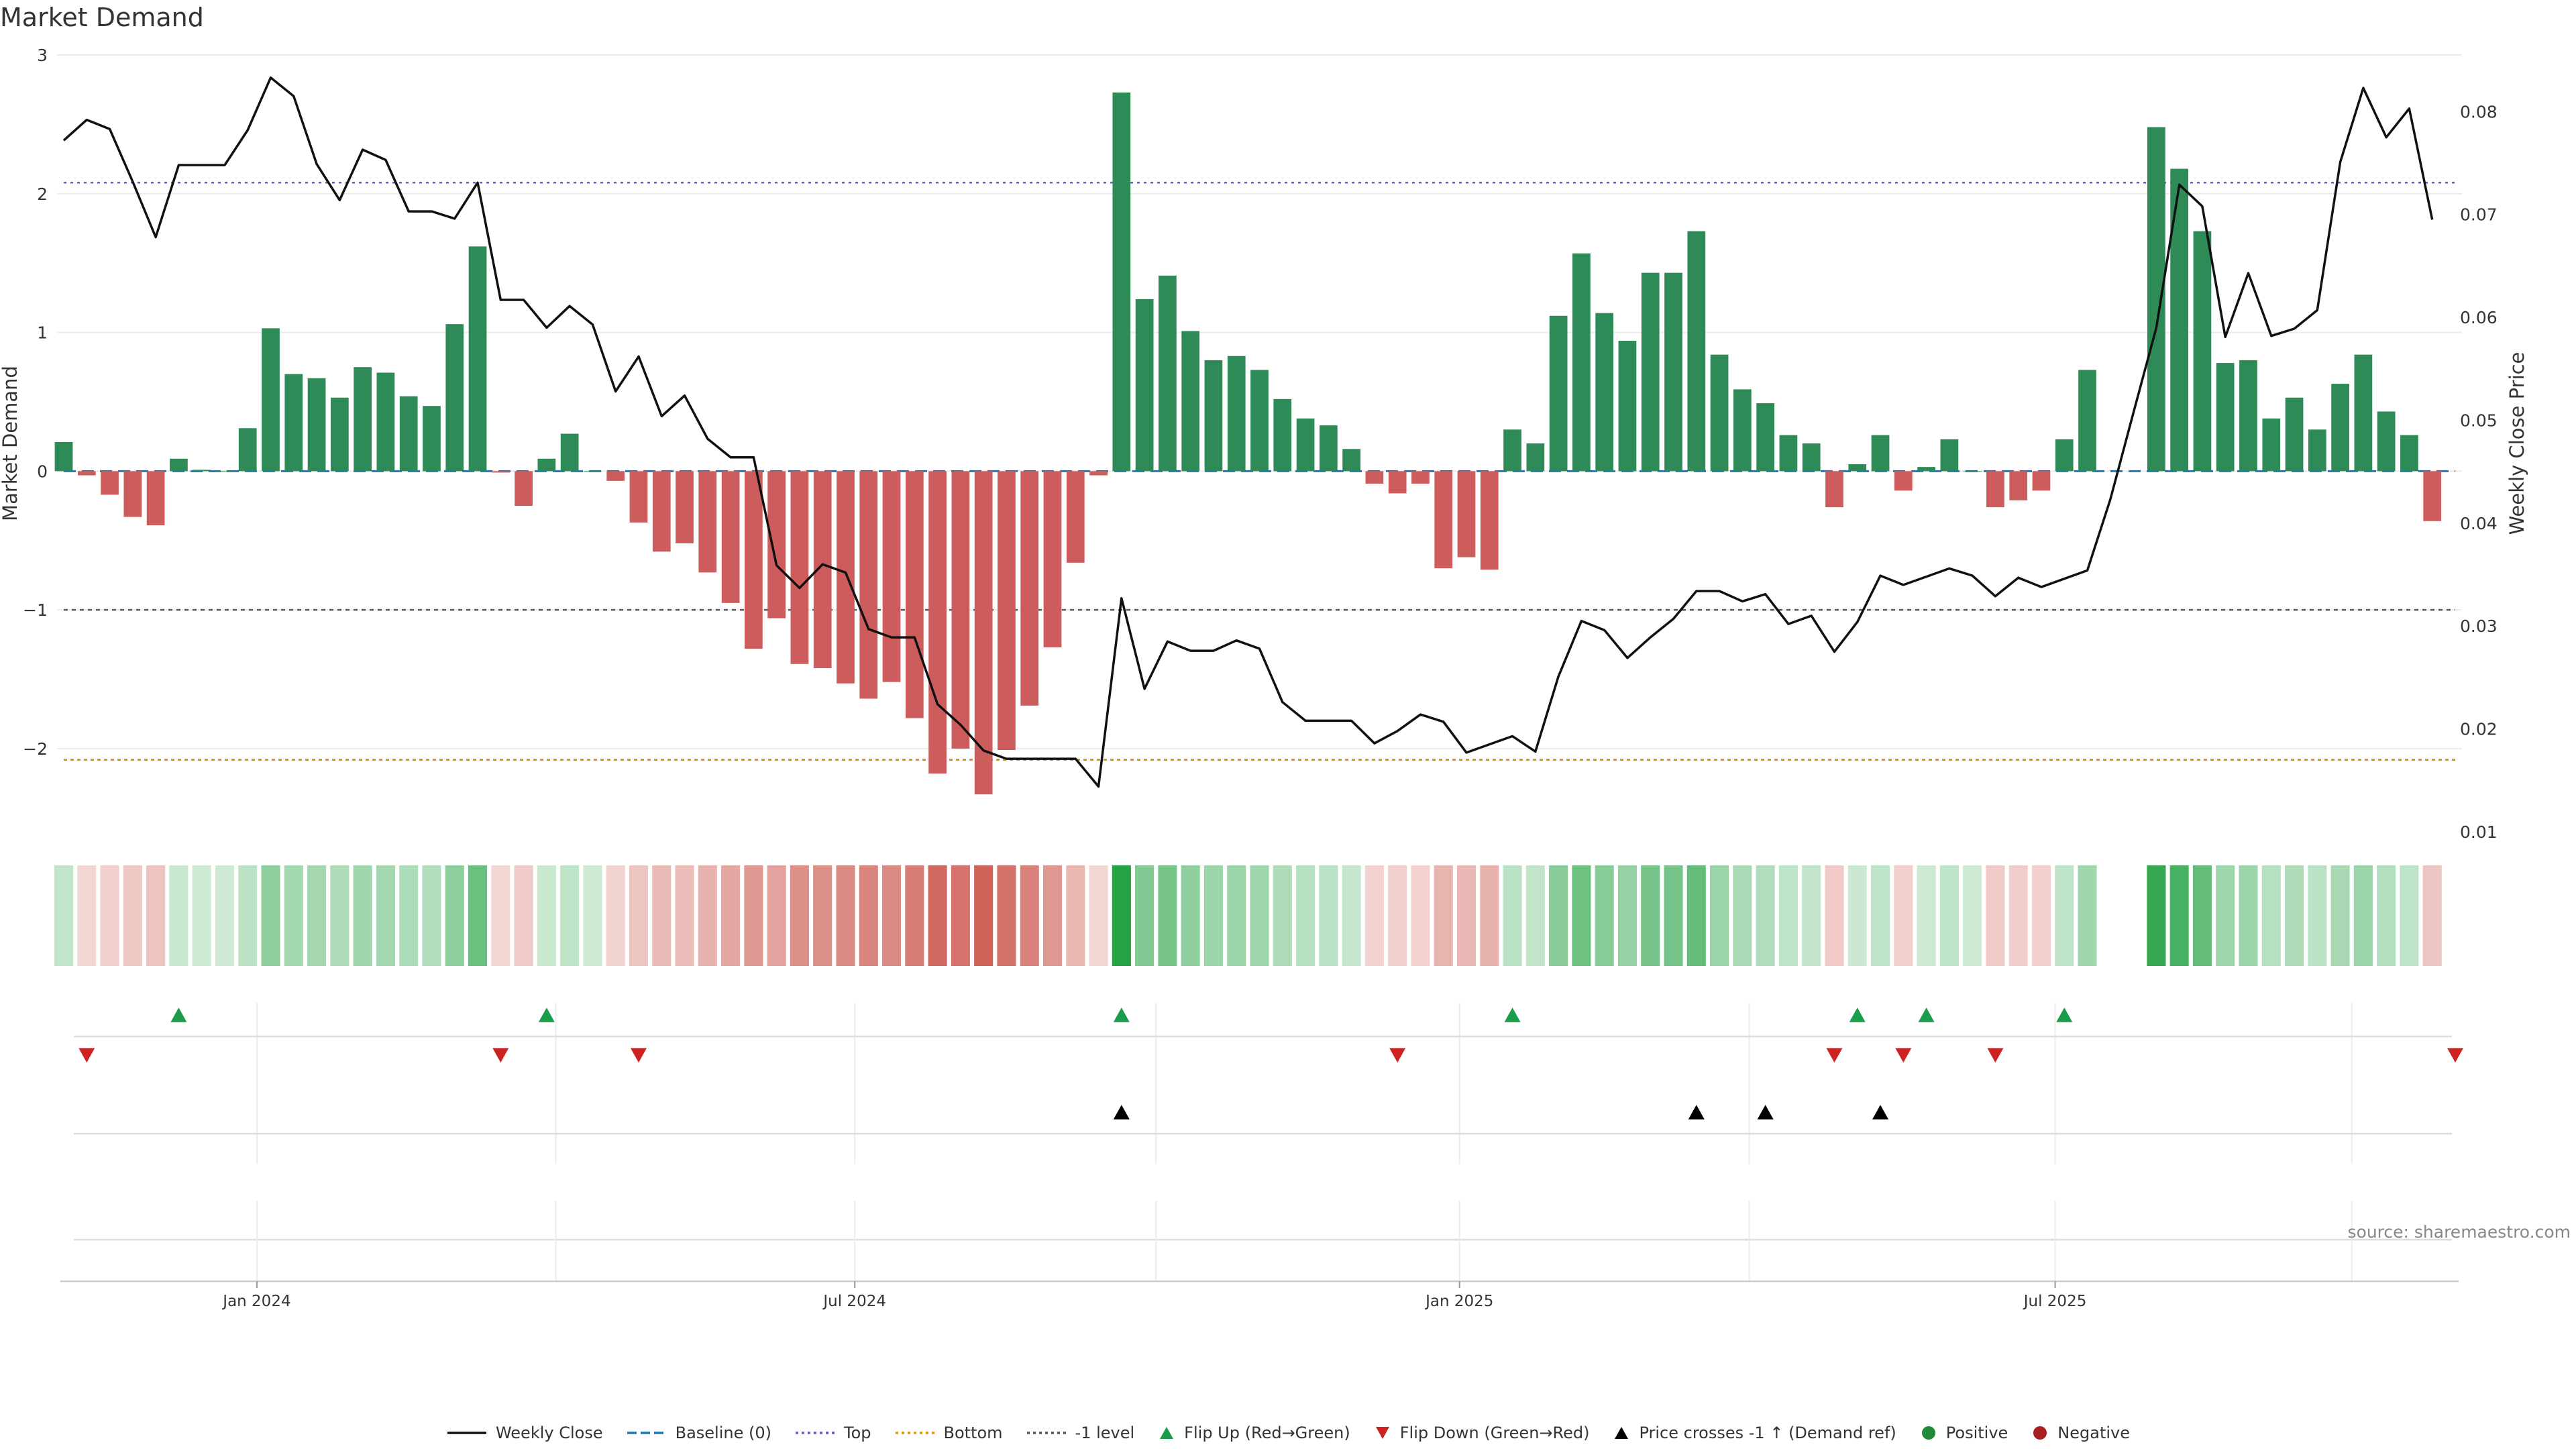 The width and height of the screenshot is (2576, 1449). I want to click on legend-item: Positive, so click(1963, 1433).